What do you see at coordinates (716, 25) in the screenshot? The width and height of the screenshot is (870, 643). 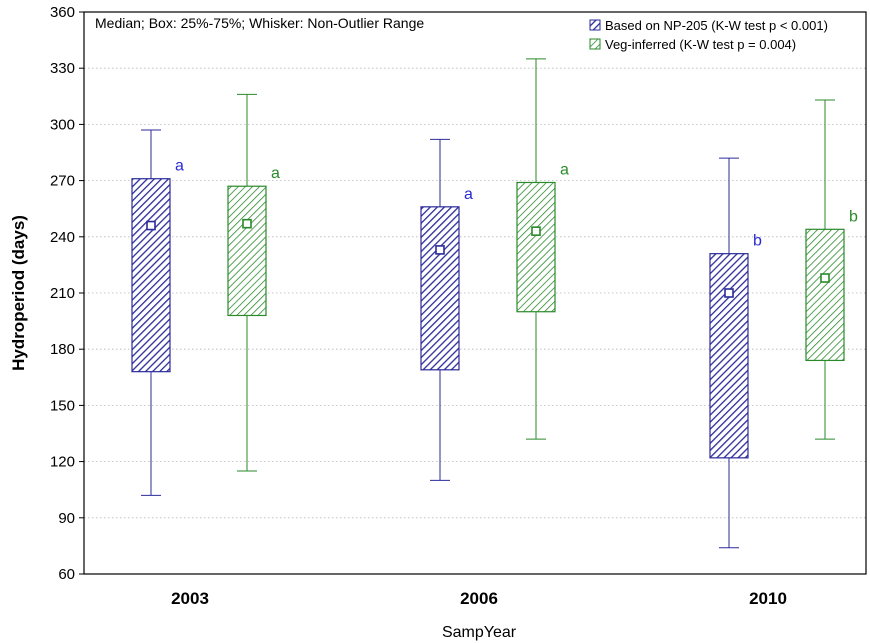 I see `legend-label-np205: Based on NP-205 (K-W test p < 0.001)` at bounding box center [716, 25].